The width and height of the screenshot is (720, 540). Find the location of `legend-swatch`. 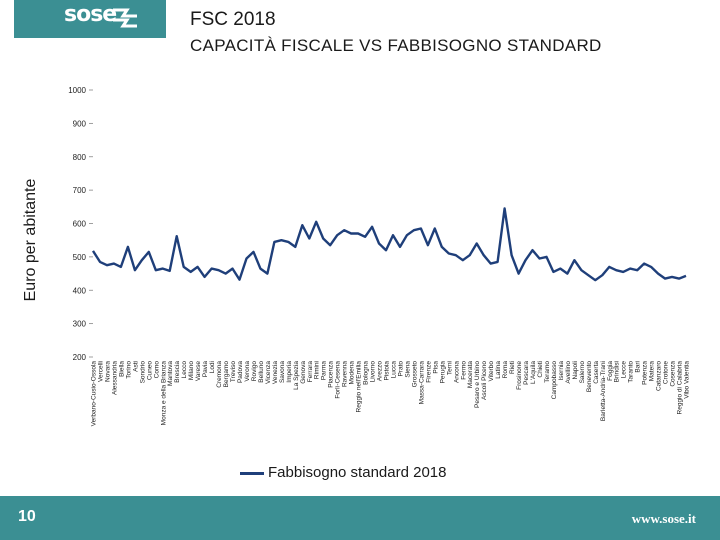

legend-swatch is located at coordinates (252, 473).